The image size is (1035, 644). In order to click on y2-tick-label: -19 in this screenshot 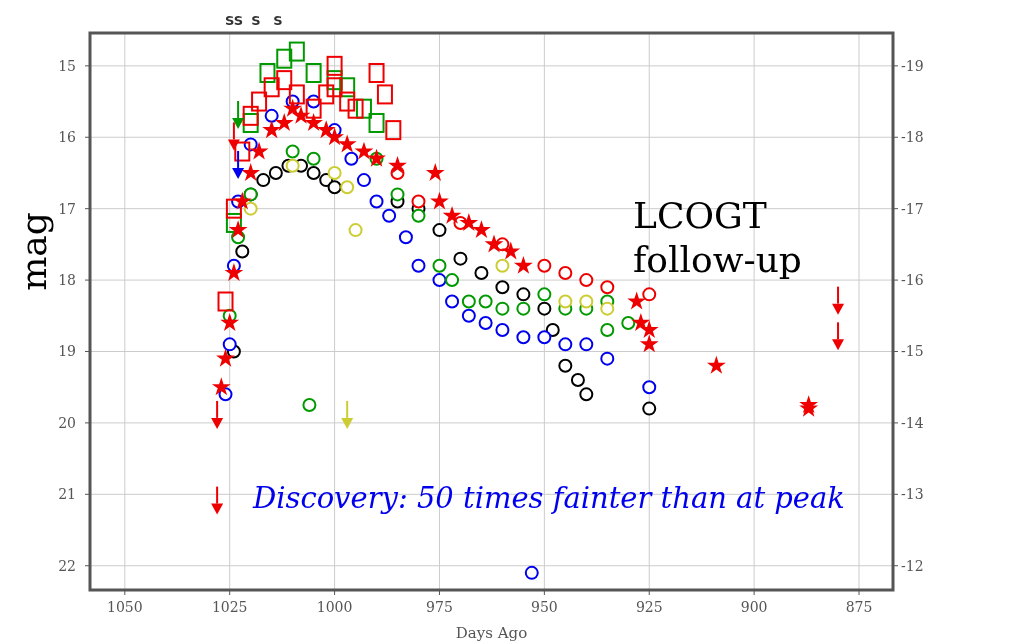, I will do `click(912, 65)`.